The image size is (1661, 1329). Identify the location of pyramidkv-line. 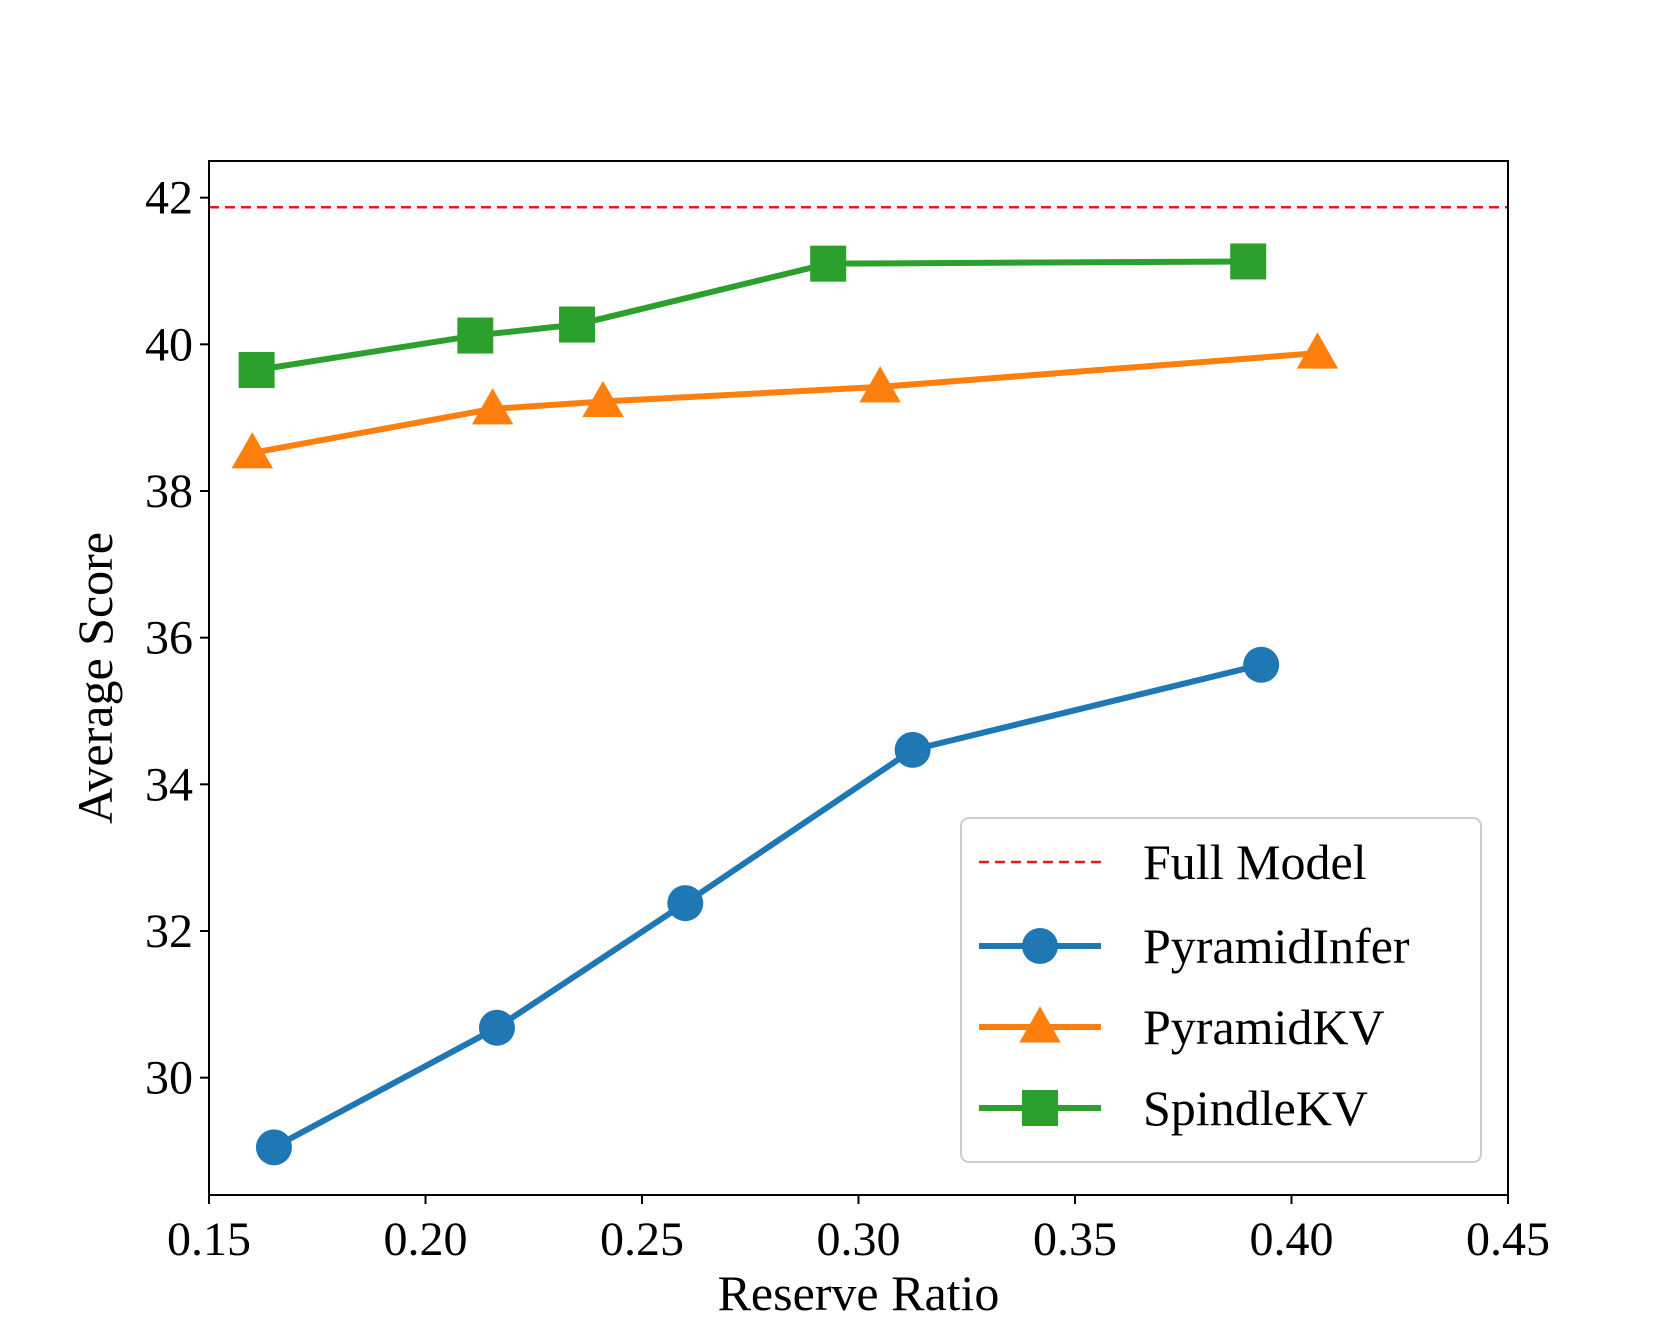
(784, 403).